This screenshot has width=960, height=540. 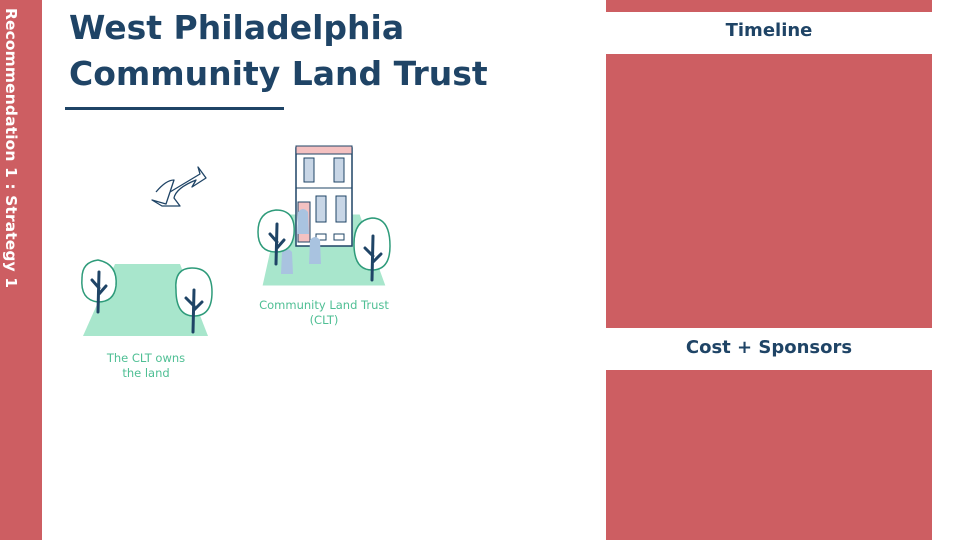 I want to click on clt-parcel-illustration, so click(x=324, y=216).